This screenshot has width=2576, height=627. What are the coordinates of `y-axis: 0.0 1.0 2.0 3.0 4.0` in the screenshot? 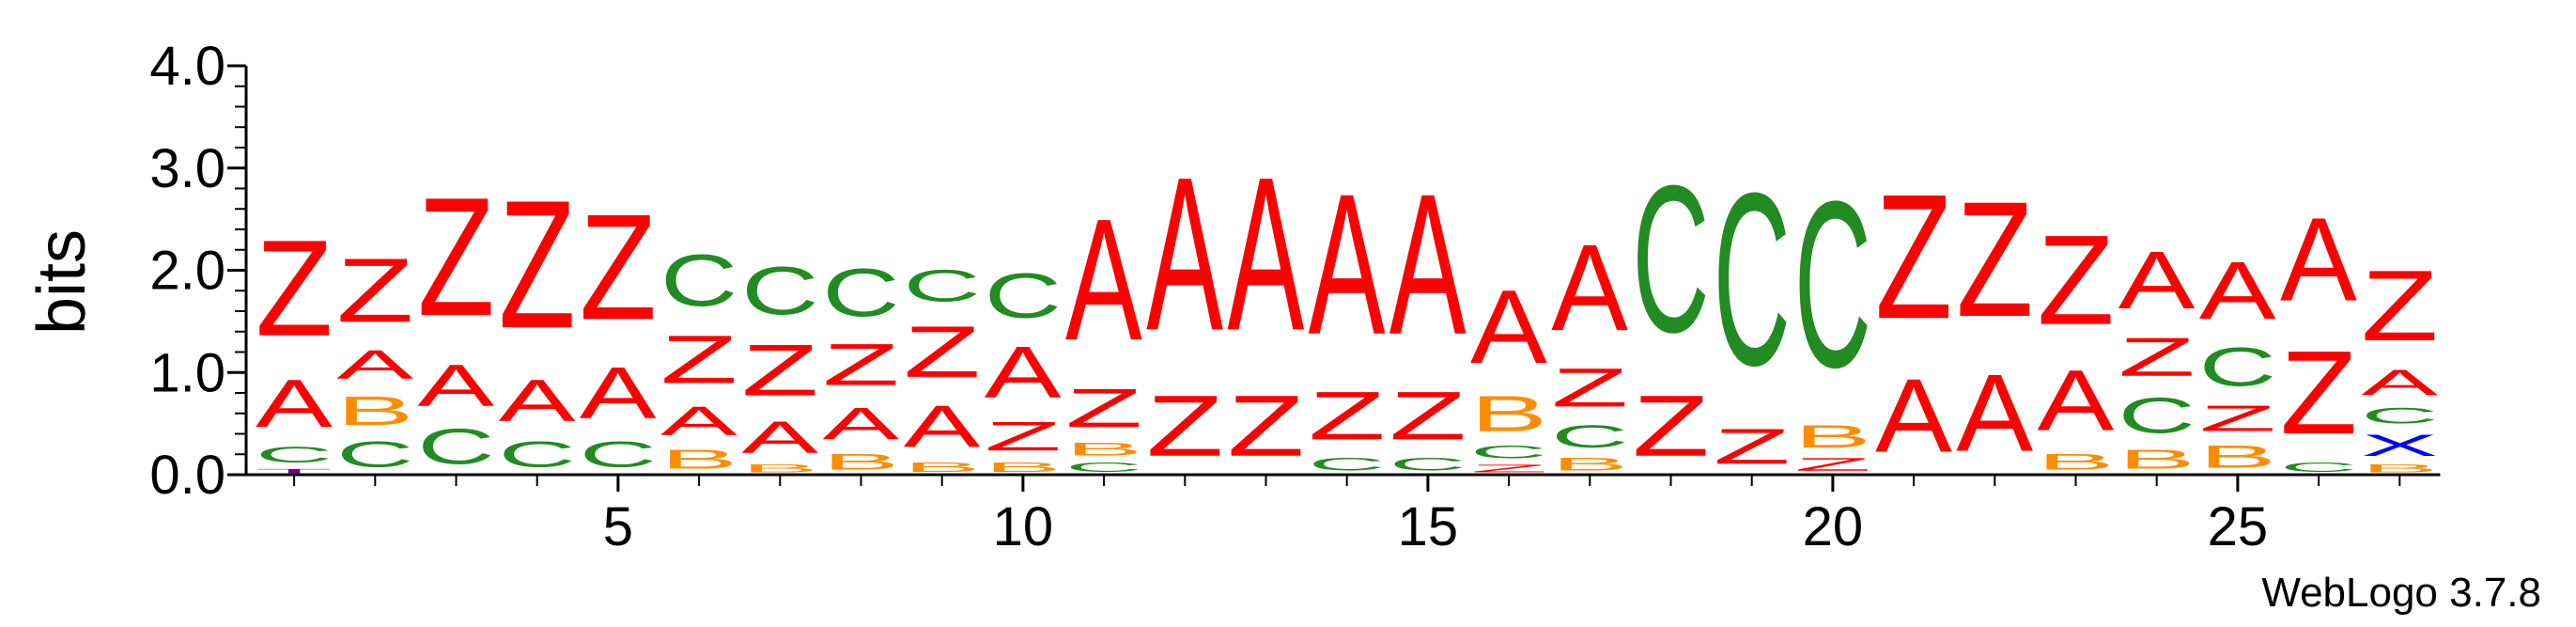 It's located at (199, 271).